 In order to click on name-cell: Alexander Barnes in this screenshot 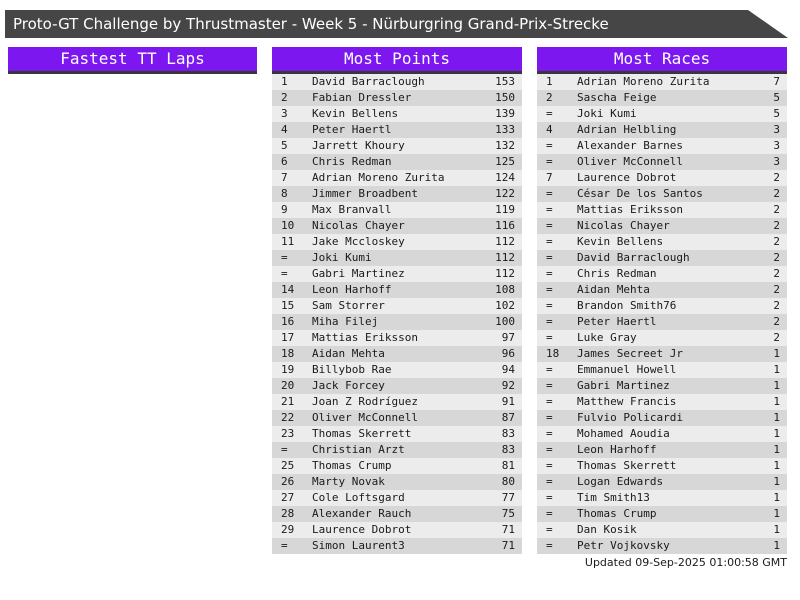, I will do `click(630, 145)`.